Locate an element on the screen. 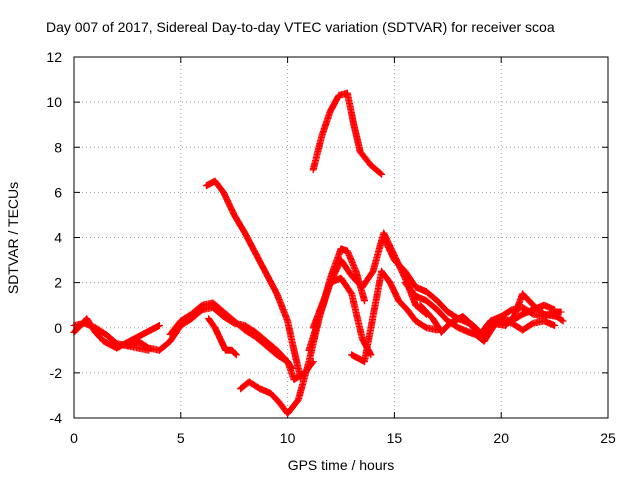  y-tick-label: 2 is located at coordinates (58, 283).